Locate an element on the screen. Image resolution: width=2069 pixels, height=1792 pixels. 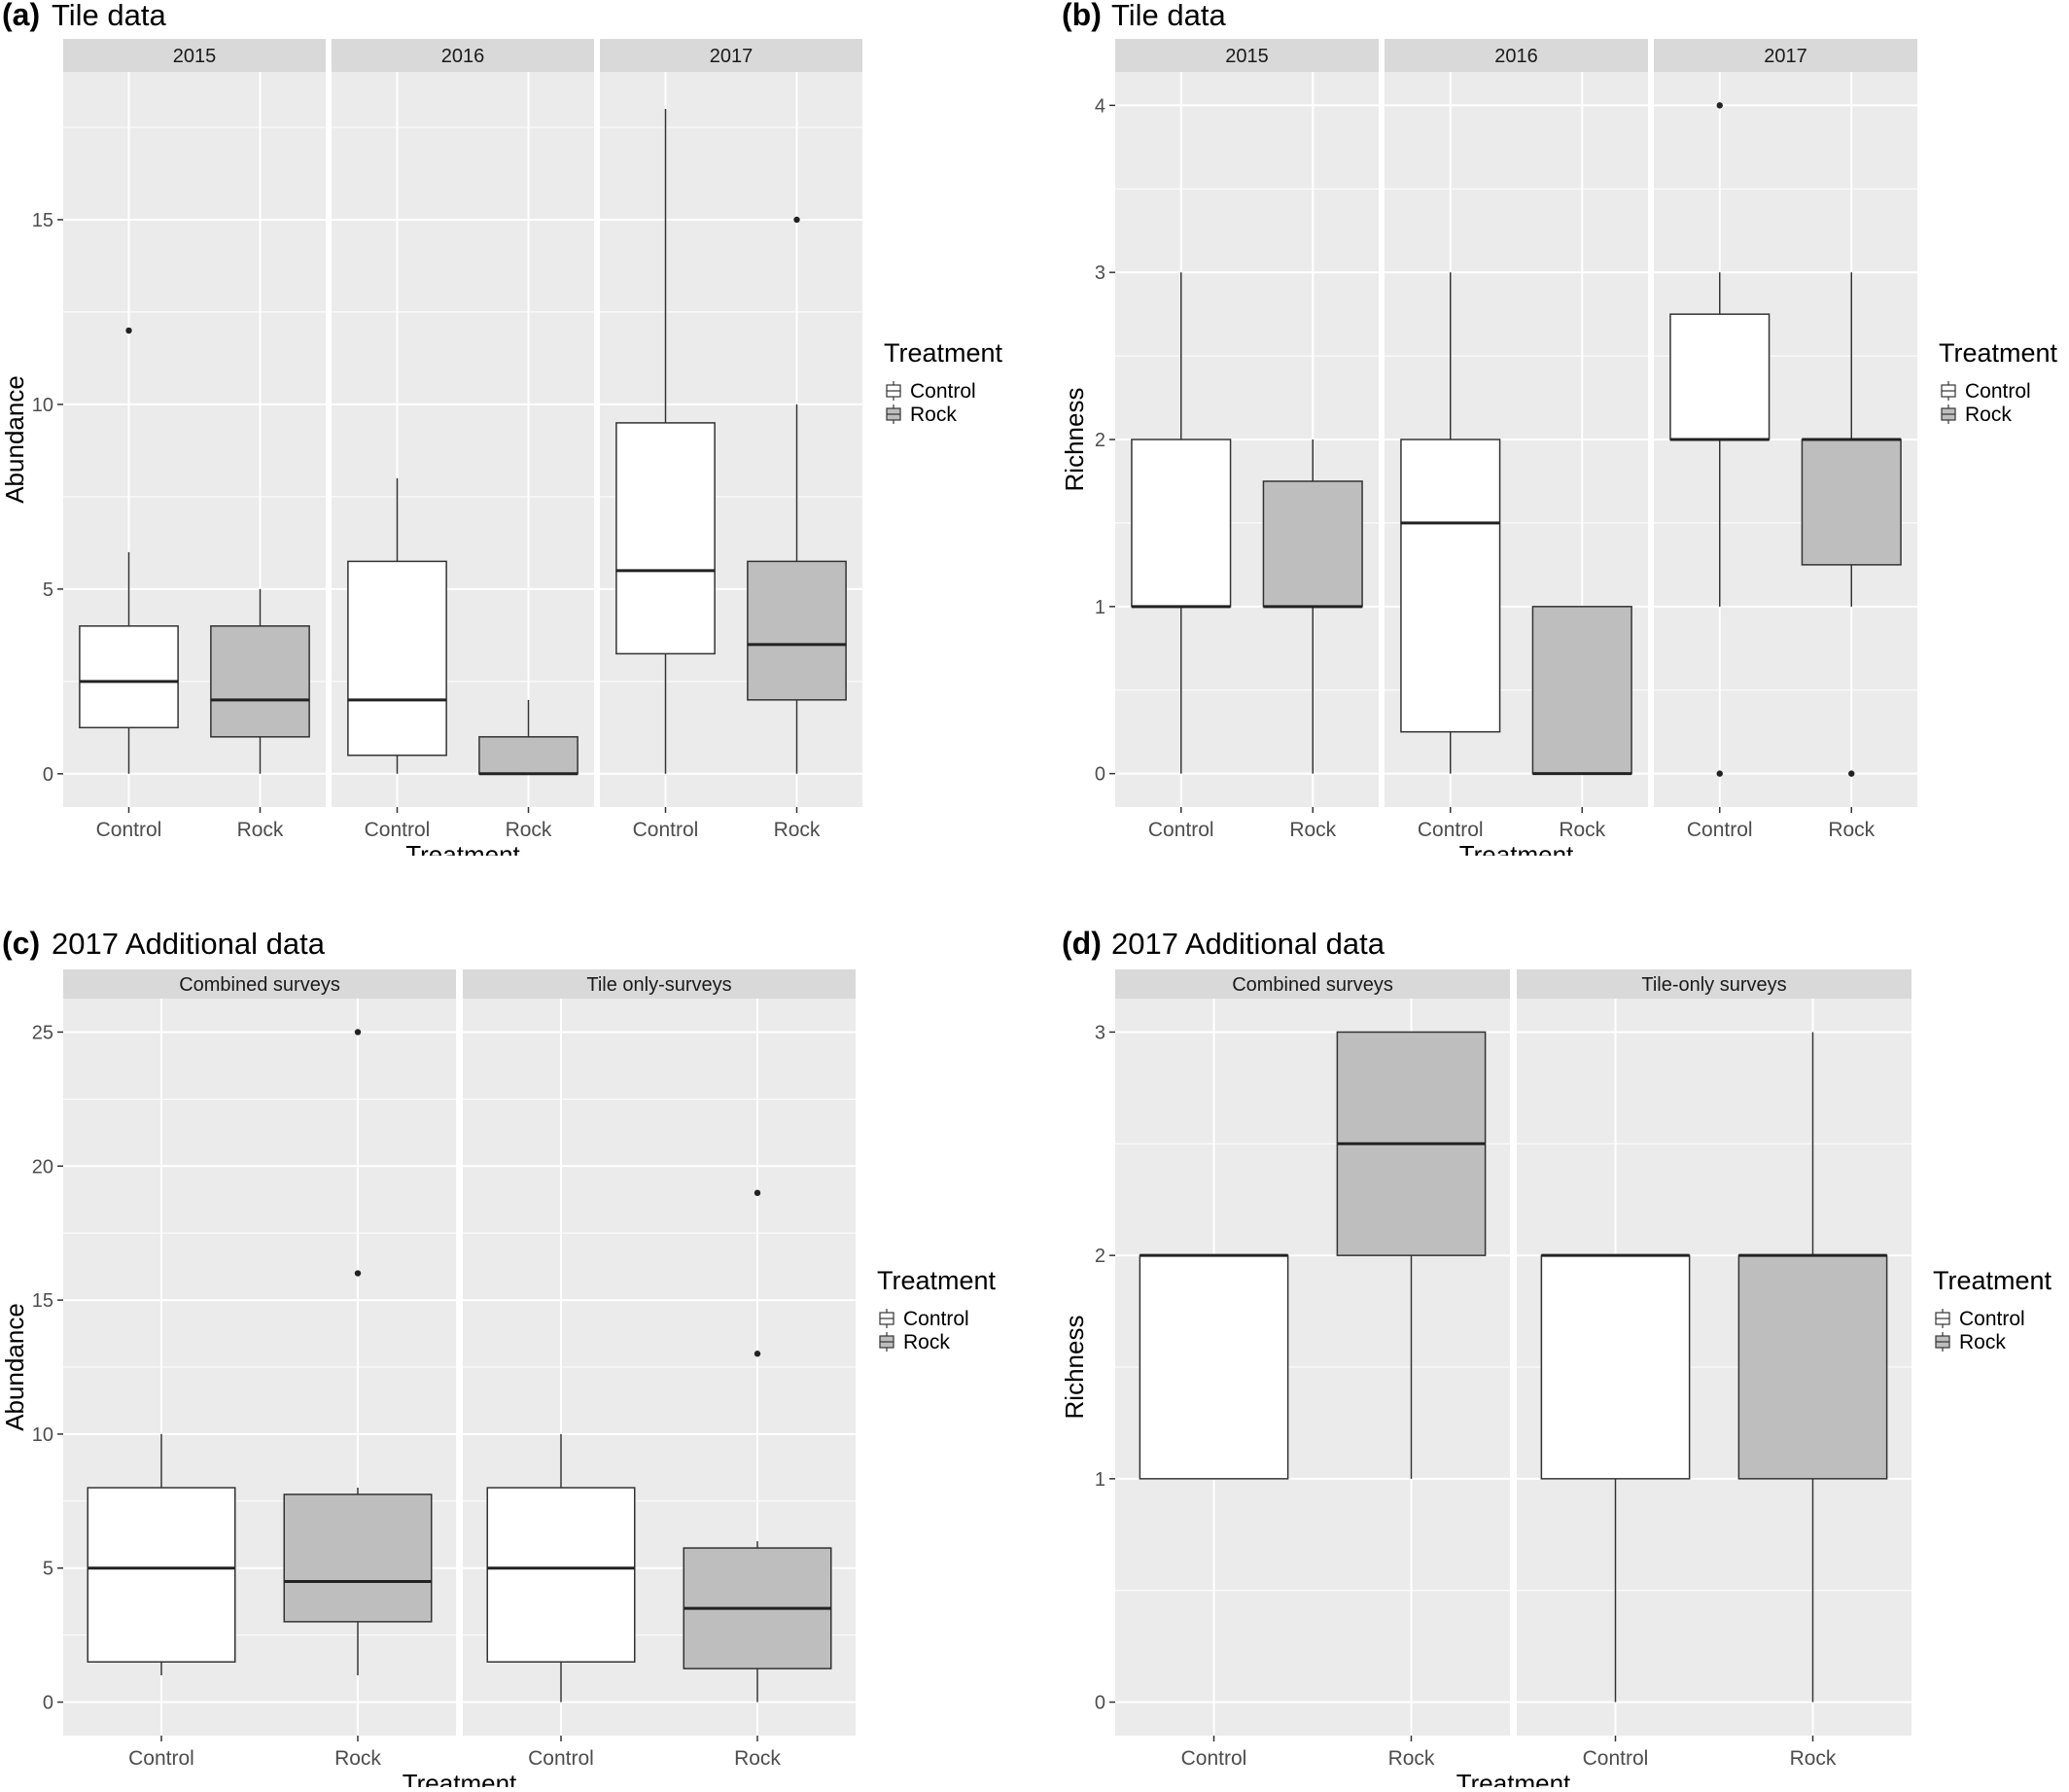
y-tick-label: 4 is located at coordinates (1100, 106).